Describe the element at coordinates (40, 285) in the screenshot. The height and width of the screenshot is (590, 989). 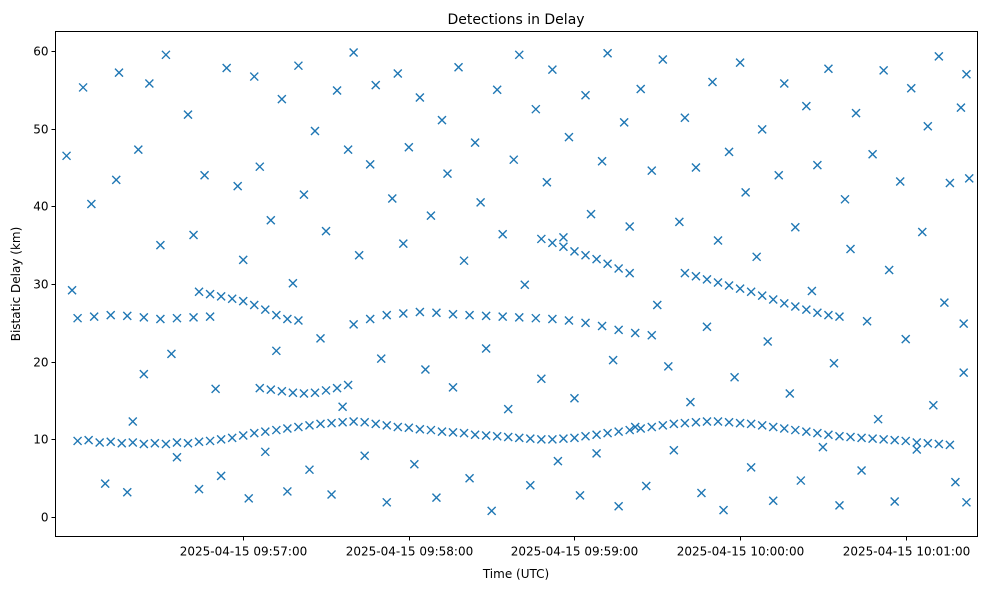
I see `y-tick-label: 30` at that location.